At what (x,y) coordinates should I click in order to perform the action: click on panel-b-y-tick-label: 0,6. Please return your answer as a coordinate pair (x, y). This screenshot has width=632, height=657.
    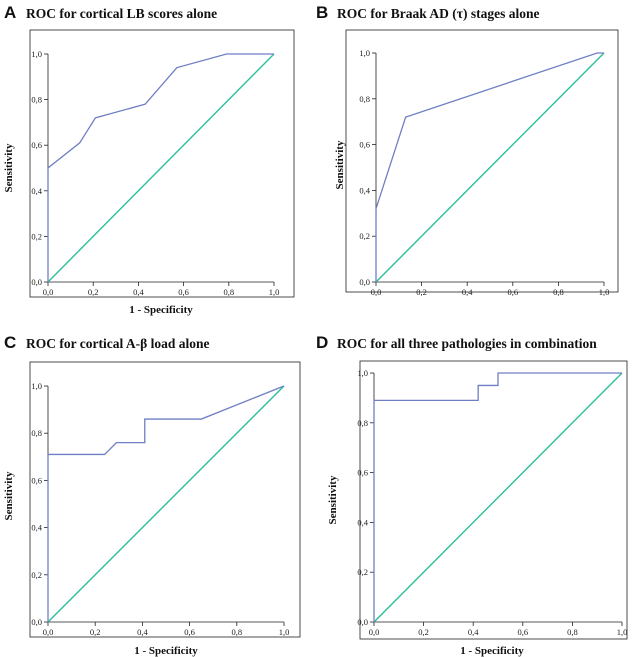
    Looking at the image, I should click on (364, 145).